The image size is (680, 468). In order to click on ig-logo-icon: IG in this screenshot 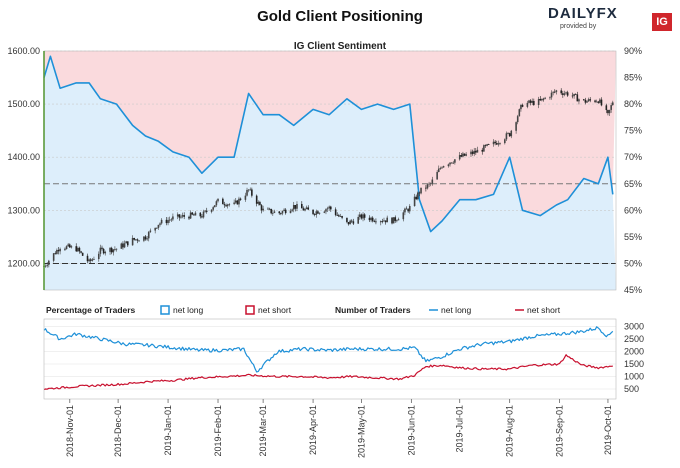, I will do `click(662, 22)`.